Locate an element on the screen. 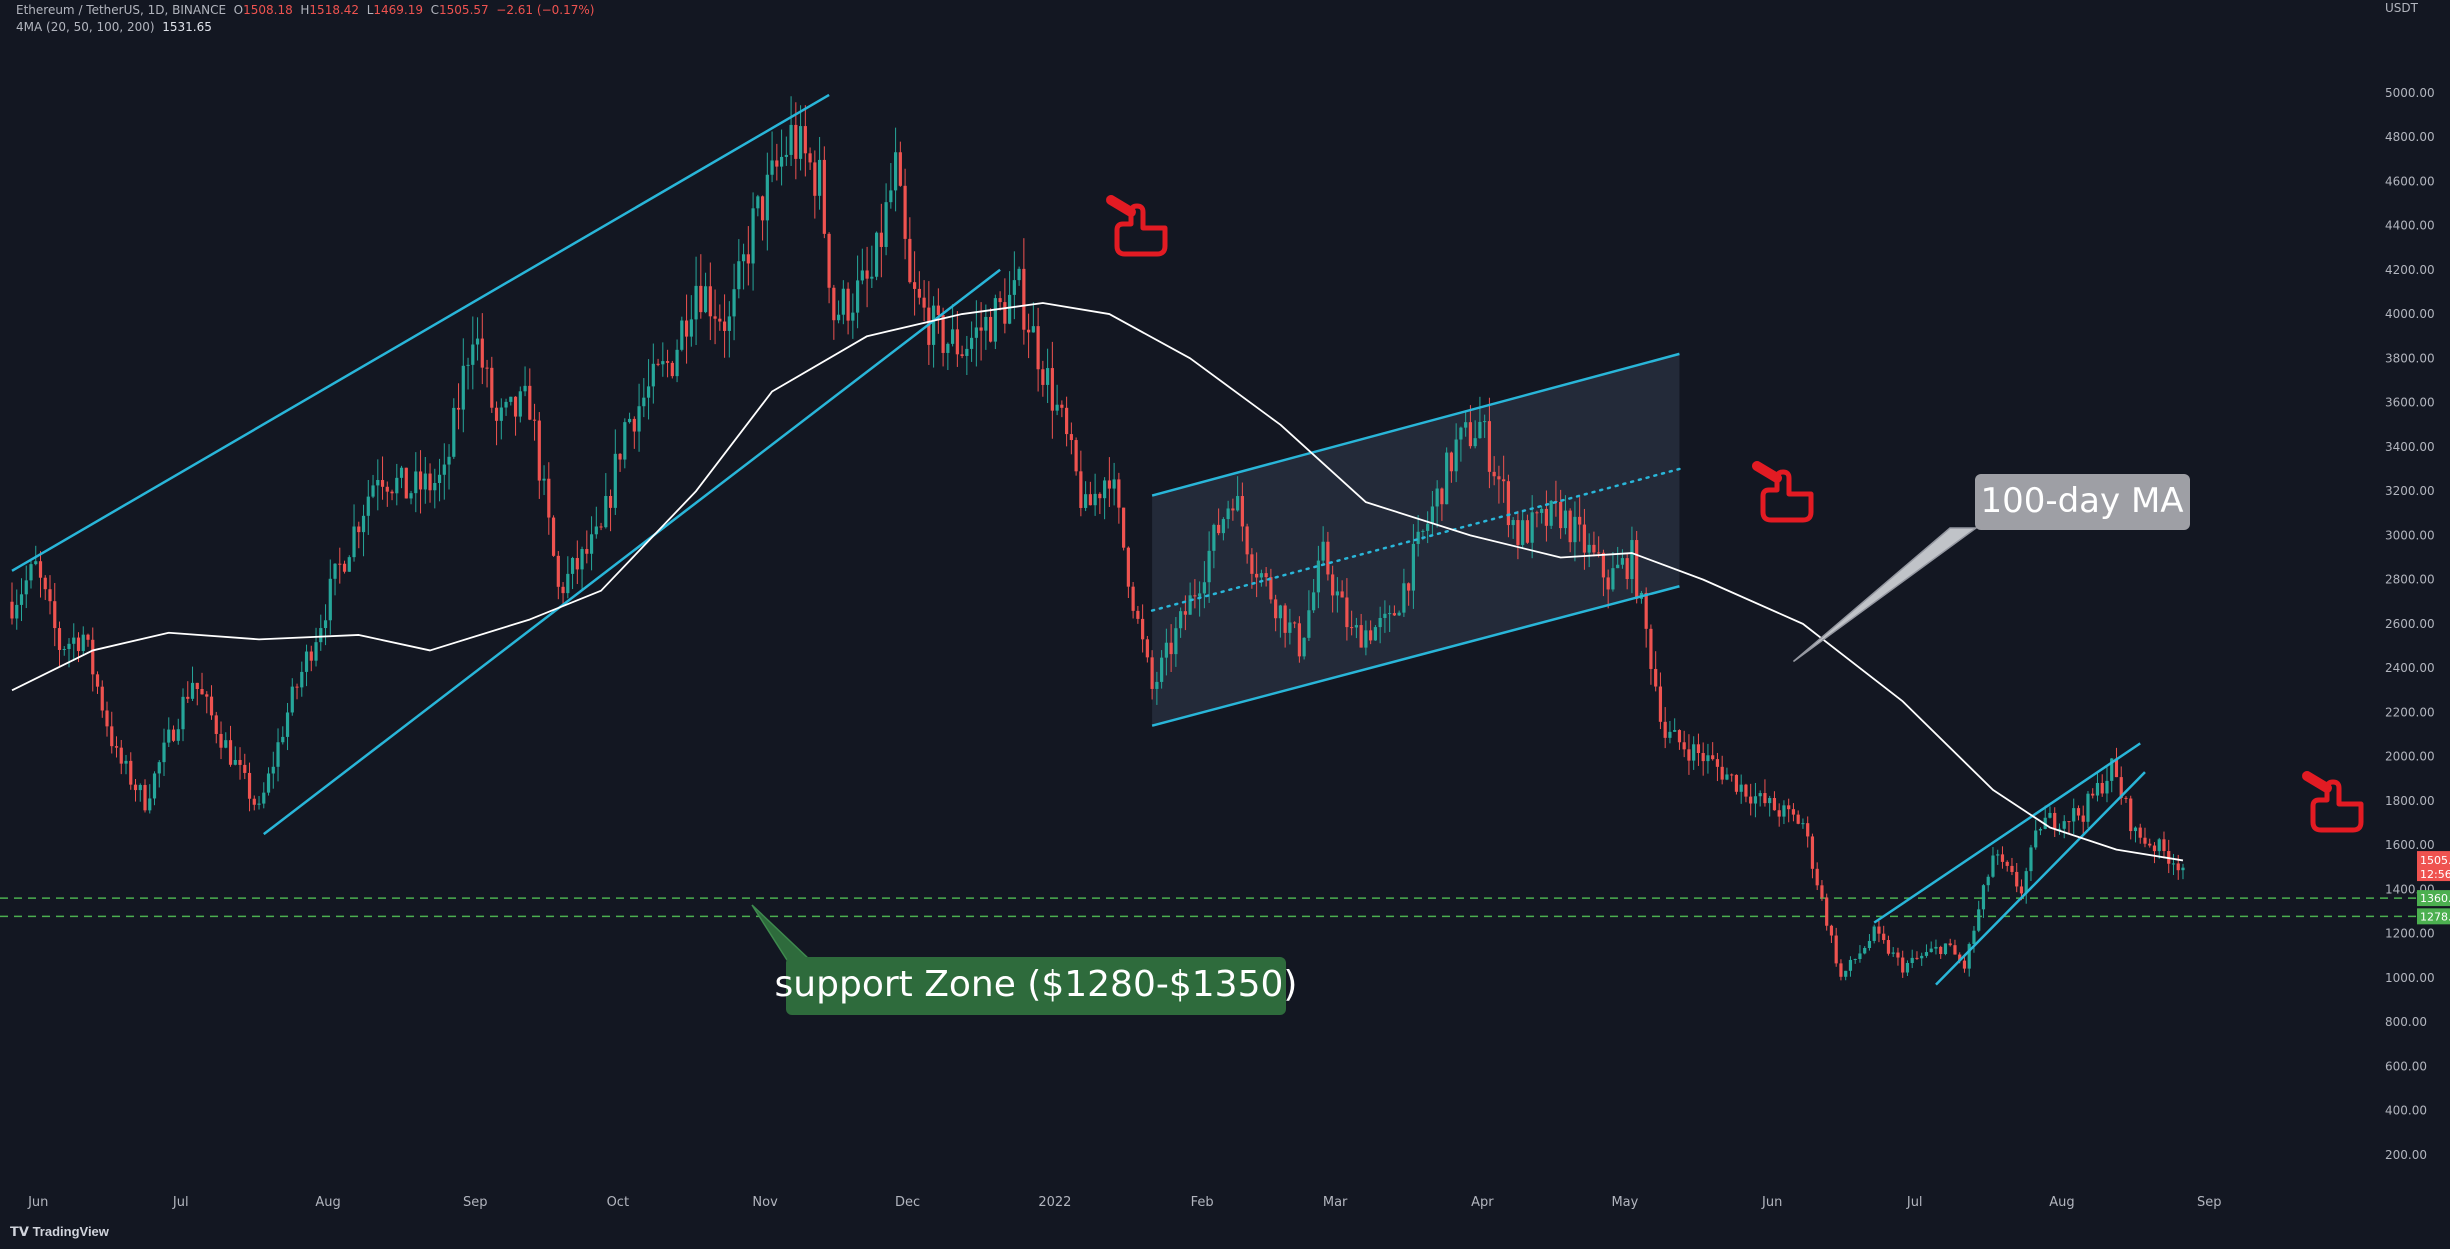 This screenshot has height=1249, width=2450. ma-callout-box is located at coordinates (2082, 502).